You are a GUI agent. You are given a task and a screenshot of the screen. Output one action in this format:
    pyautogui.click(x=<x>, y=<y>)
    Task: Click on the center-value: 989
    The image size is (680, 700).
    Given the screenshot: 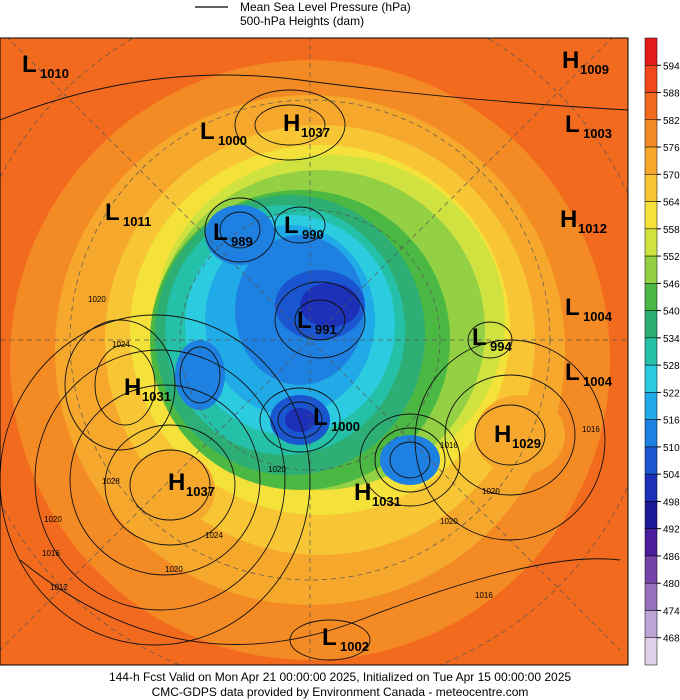 What is the action you would take?
    pyautogui.click(x=242, y=241)
    